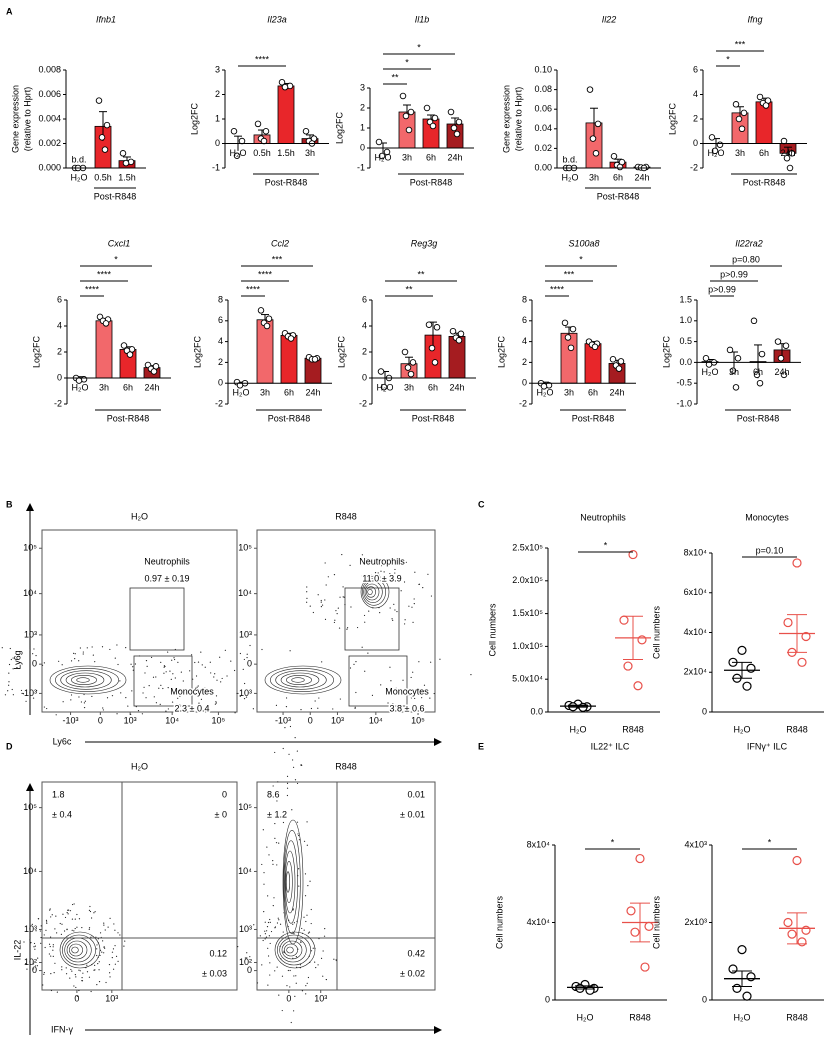 The height and width of the screenshot is (1050, 834). I want to click on x-tick-label: -10³, so click(283, 720).